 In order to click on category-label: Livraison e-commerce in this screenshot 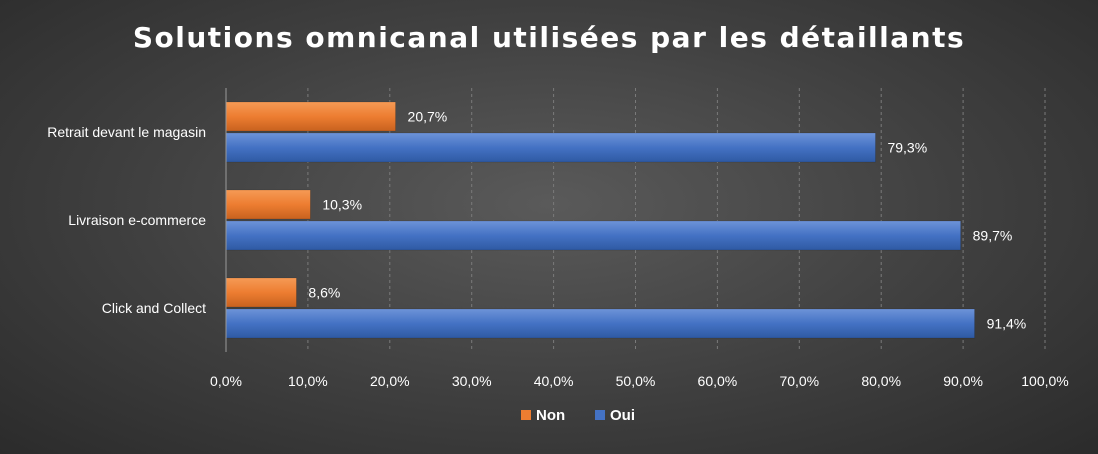, I will do `click(137, 220)`.